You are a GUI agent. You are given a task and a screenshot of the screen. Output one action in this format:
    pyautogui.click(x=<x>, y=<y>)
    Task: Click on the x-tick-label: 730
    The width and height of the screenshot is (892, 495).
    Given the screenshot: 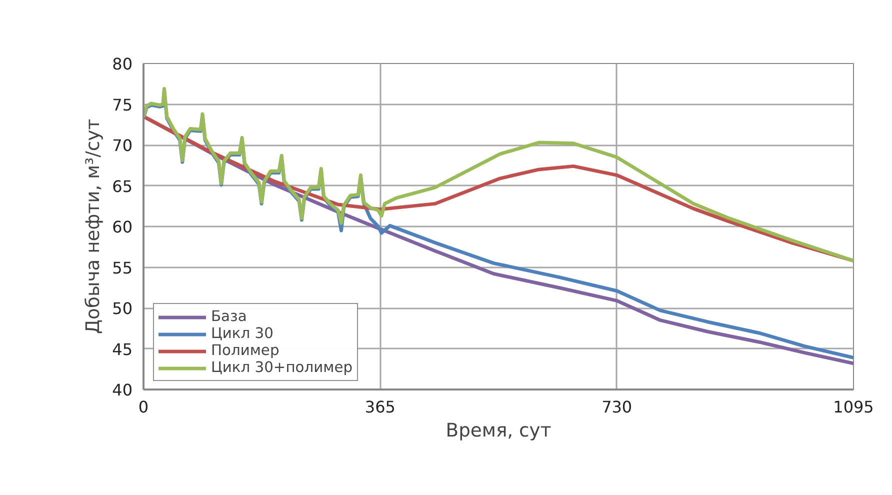 What is the action you would take?
    pyautogui.click(x=617, y=407)
    